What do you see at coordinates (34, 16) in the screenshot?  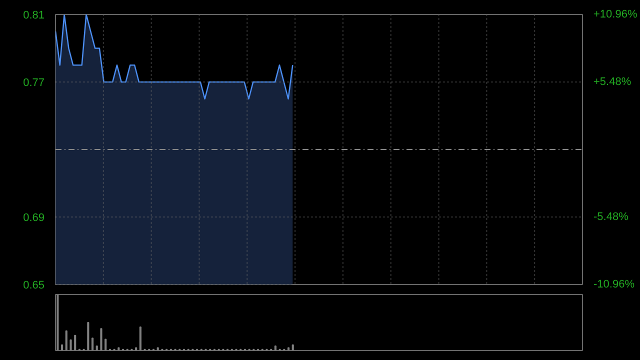 I see `y-tick-label: 0.81` at bounding box center [34, 16].